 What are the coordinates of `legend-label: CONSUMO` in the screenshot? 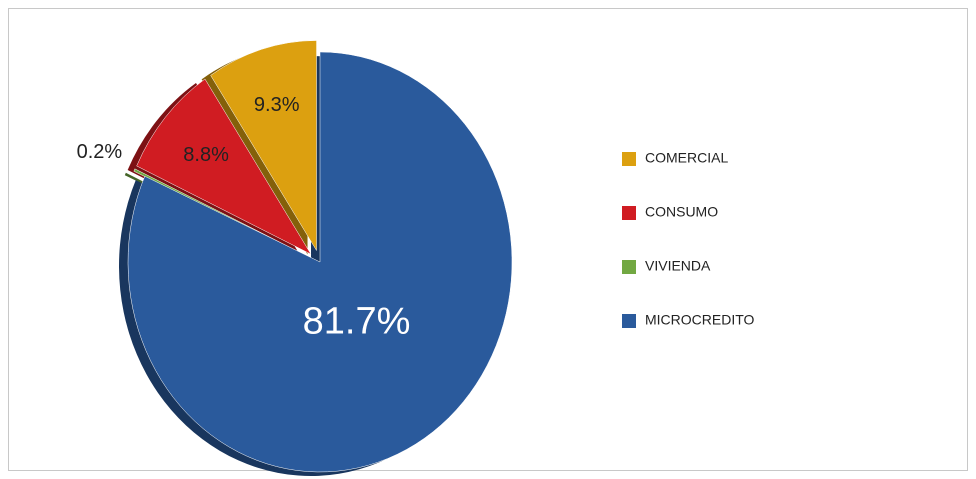 It's located at (681, 212).